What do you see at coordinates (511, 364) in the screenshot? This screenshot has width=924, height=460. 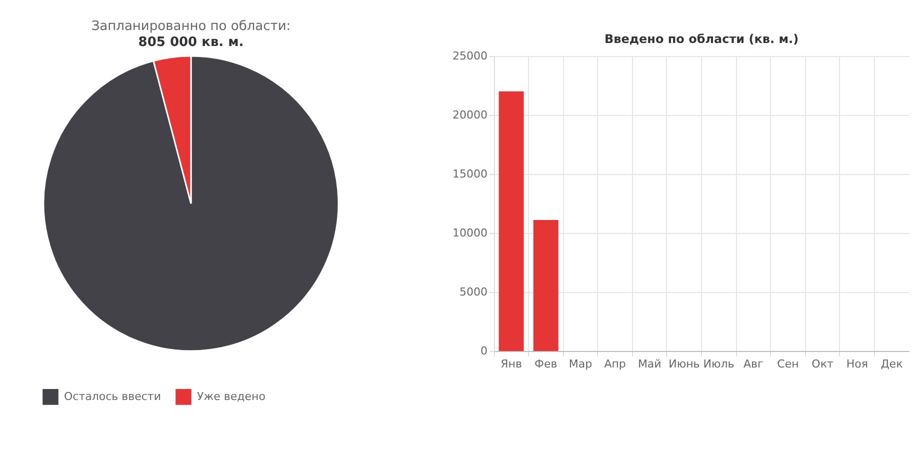 I see `x-tick-label: Янв` at bounding box center [511, 364].